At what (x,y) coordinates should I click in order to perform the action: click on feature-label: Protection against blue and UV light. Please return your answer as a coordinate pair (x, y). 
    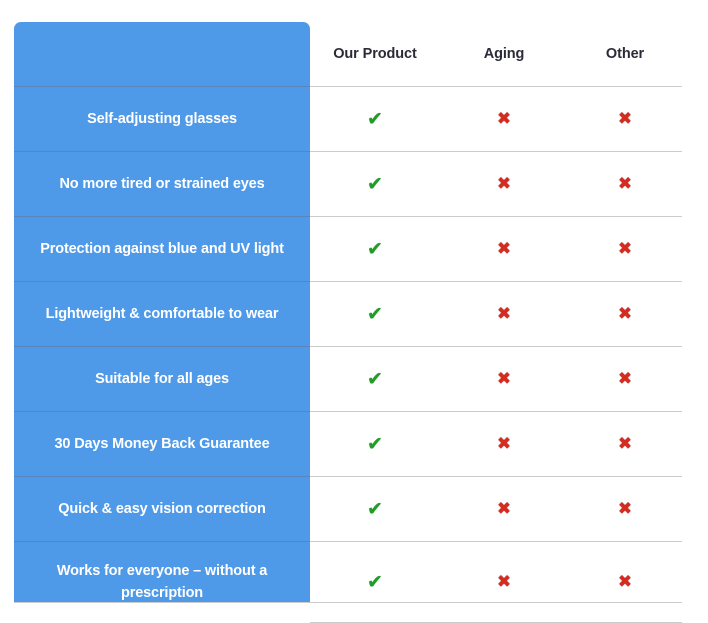
    Looking at the image, I should click on (162, 249).